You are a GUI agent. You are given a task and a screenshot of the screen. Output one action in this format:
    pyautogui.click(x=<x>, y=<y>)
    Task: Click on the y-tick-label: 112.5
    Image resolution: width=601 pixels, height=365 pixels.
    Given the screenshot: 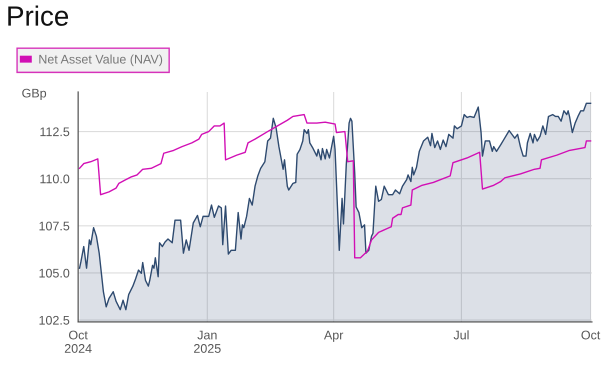 What is the action you would take?
    pyautogui.click(x=55, y=131)
    